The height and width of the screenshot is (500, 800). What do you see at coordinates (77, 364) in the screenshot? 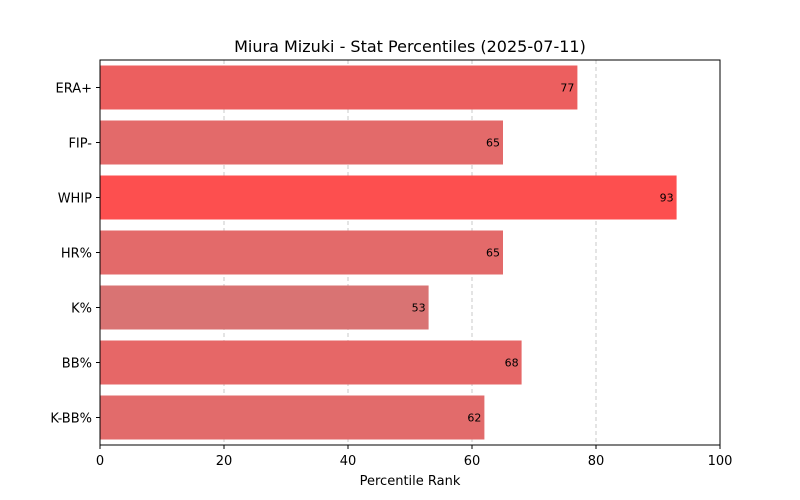
I see `y-tick-label-5: BB%` at bounding box center [77, 364].